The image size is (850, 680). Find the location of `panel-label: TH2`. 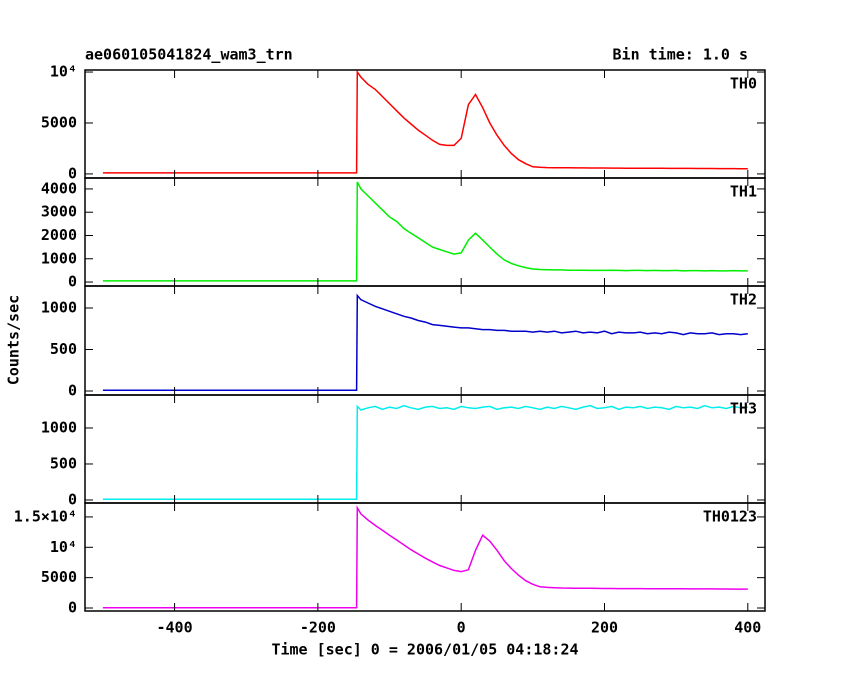

panel-label: TH2 is located at coordinates (743, 300).